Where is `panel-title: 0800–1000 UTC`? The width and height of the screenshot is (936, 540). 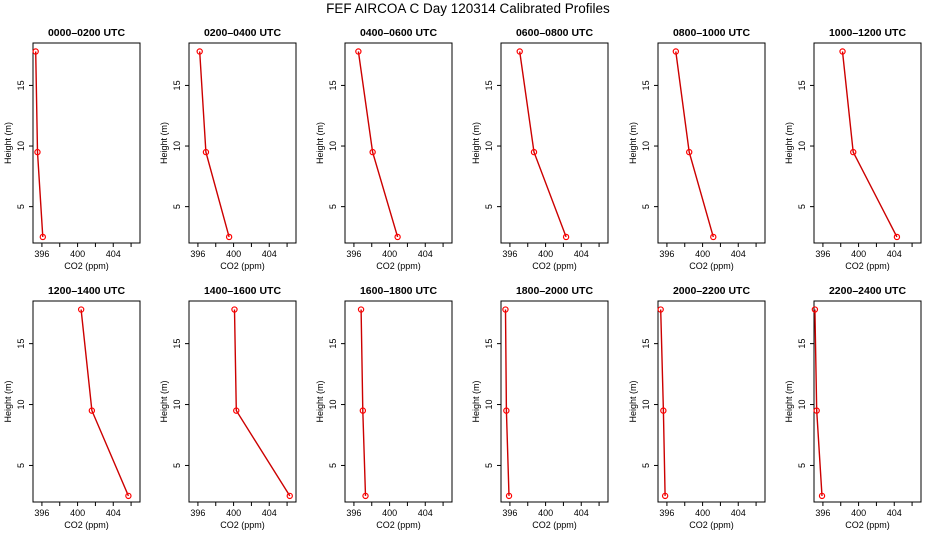 panel-title: 0800–1000 UTC is located at coordinates (711, 33).